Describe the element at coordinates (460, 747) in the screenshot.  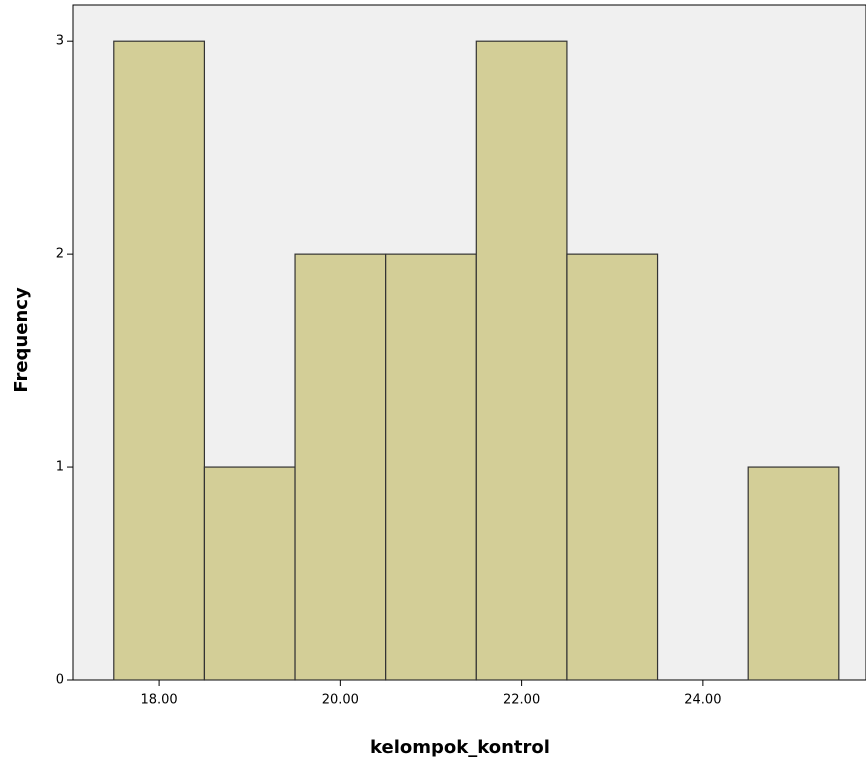
I see `x-axis-title: kelompok_kontrol` at that location.